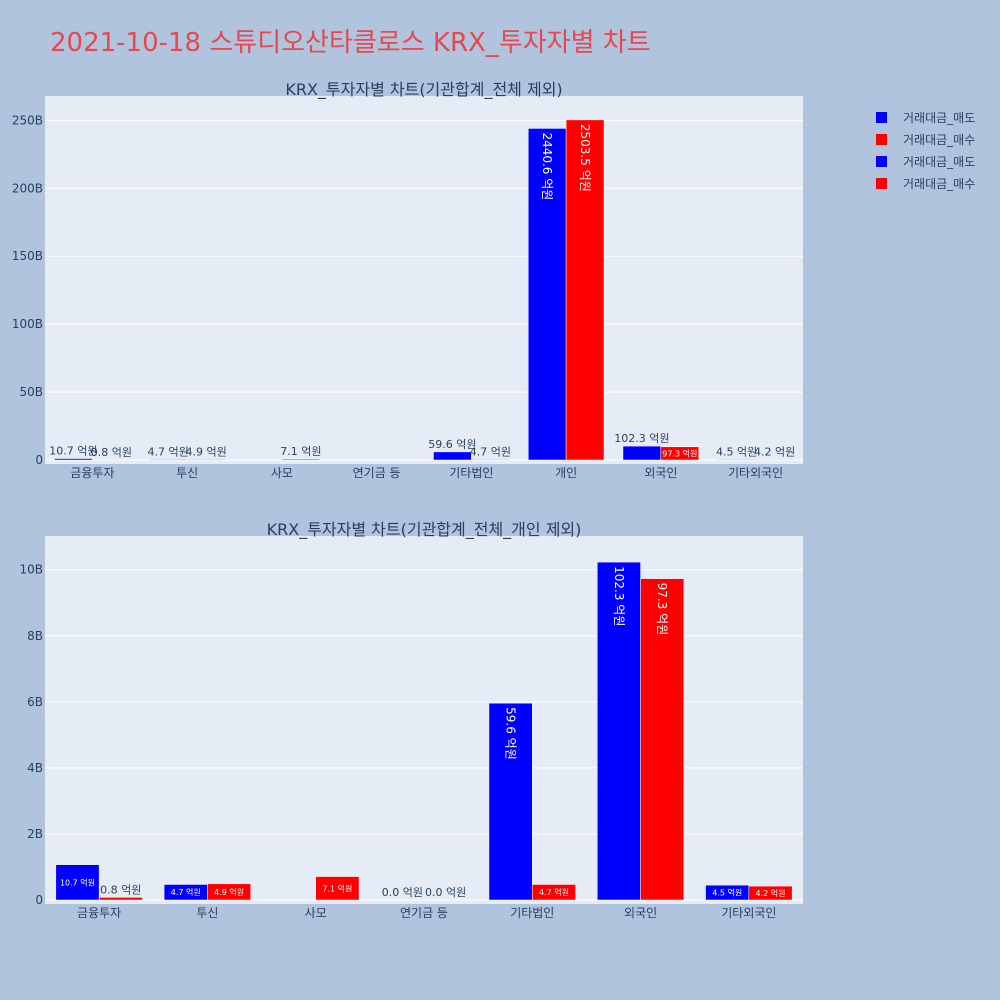  I want to click on data-label: 2503.5 억원, so click(585, 158).